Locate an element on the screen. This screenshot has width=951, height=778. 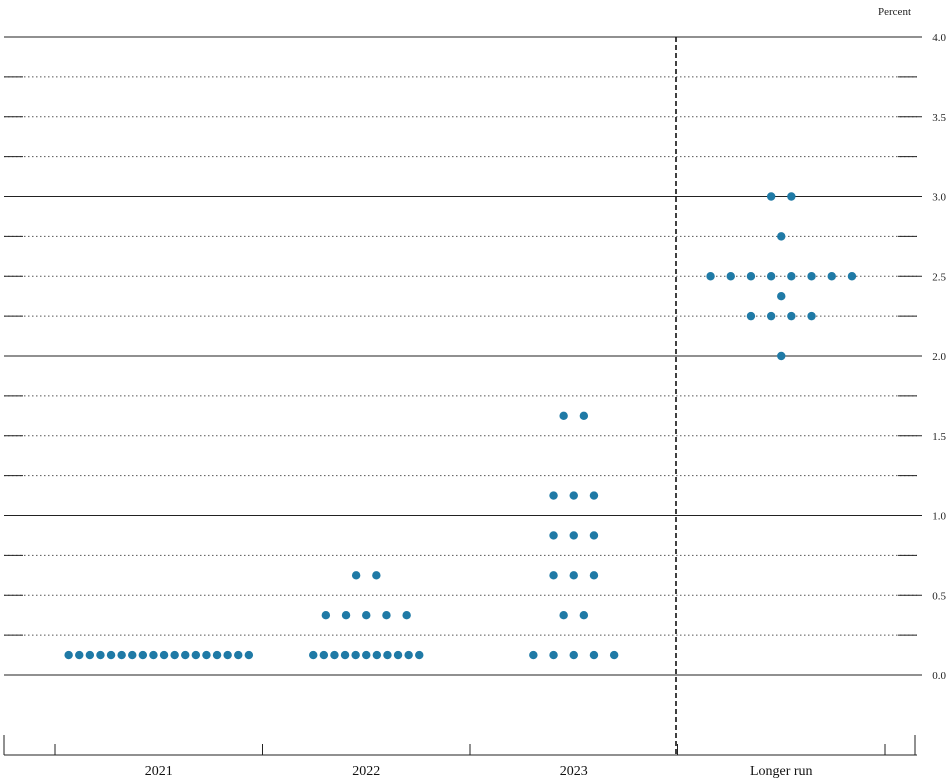
x-category-label: Longer run is located at coordinates (781, 771).